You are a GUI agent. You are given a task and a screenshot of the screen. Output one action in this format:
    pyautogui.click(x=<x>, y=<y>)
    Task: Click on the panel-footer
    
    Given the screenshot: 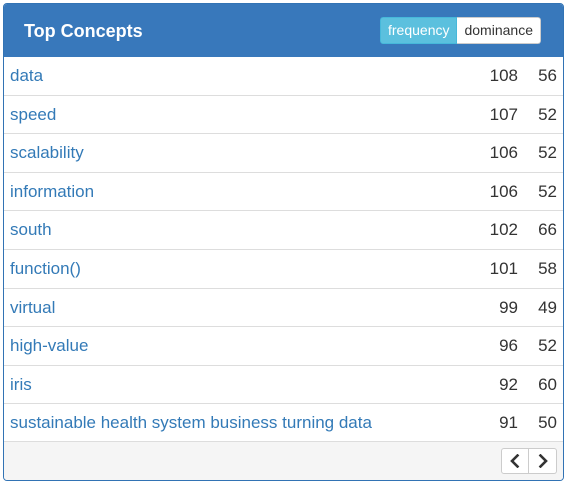 What is the action you would take?
    pyautogui.click(x=283, y=460)
    